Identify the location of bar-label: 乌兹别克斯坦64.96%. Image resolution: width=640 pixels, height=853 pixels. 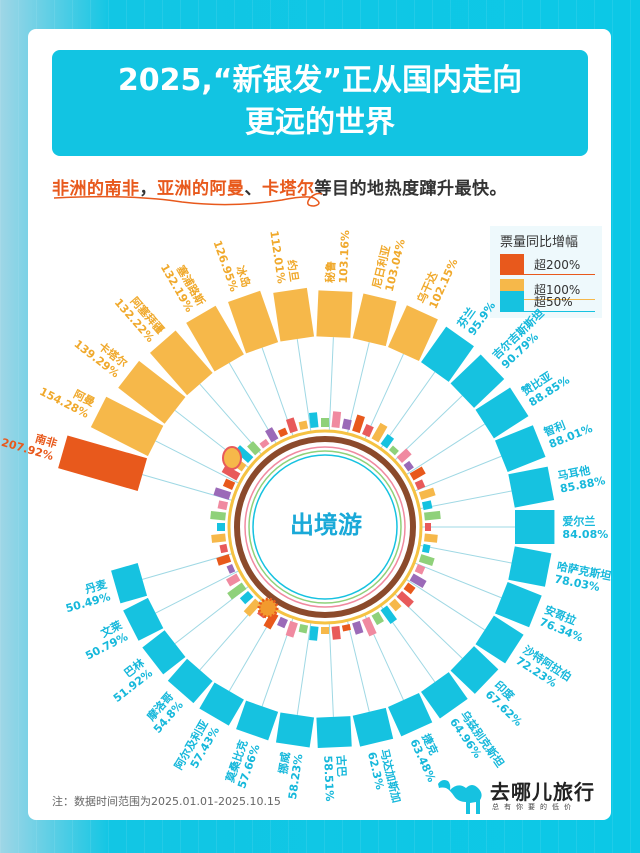
(477, 742).